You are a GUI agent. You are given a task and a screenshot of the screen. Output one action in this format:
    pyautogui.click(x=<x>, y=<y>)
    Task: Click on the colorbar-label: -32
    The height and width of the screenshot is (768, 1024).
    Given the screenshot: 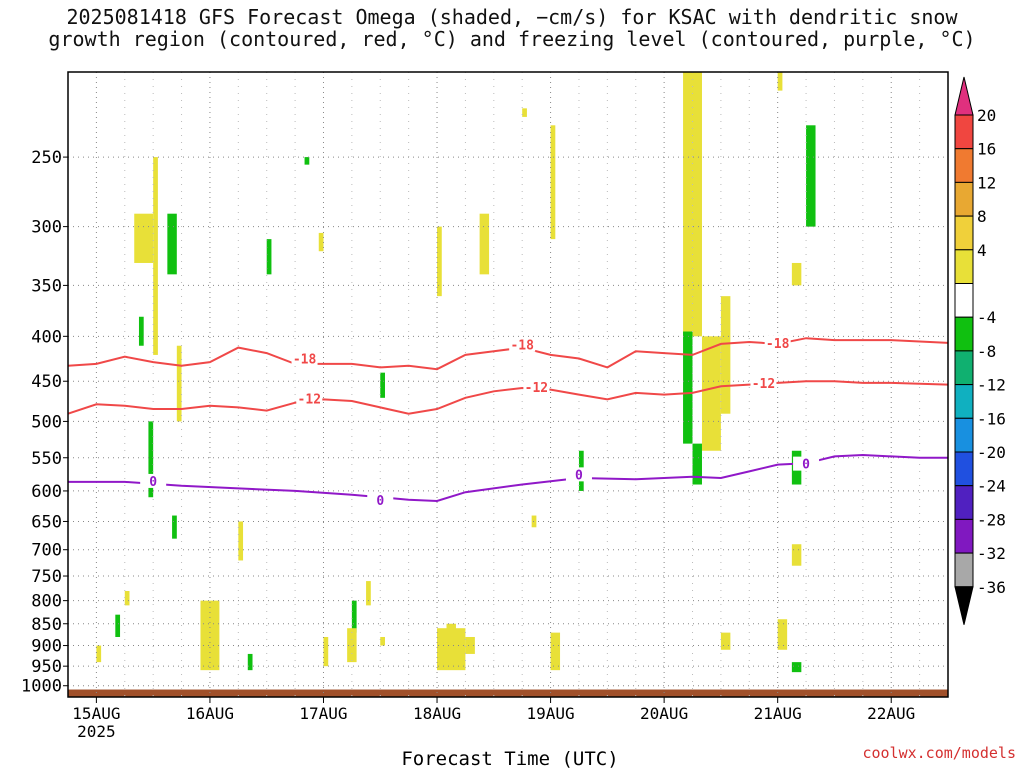 What is the action you would take?
    pyautogui.click(x=991, y=553)
    